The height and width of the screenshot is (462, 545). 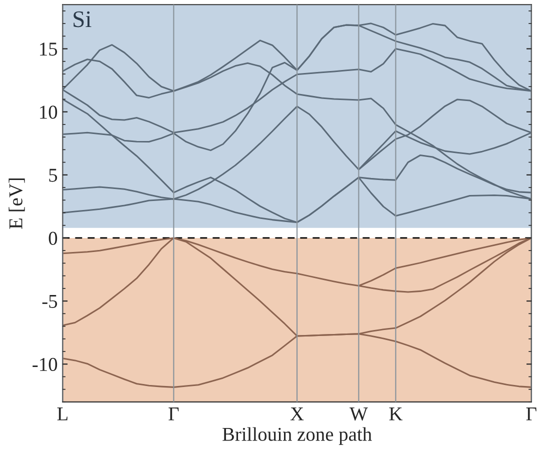 What do you see at coordinates (396, 414) in the screenshot?
I see `x-tick-label: K` at bounding box center [396, 414].